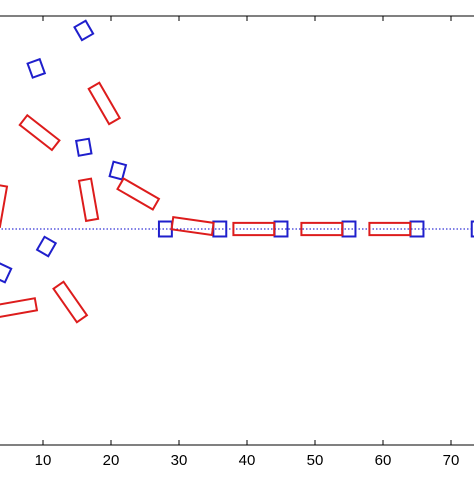  What do you see at coordinates (315, 460) in the screenshot?
I see `x-tick-label: 50` at bounding box center [315, 460].